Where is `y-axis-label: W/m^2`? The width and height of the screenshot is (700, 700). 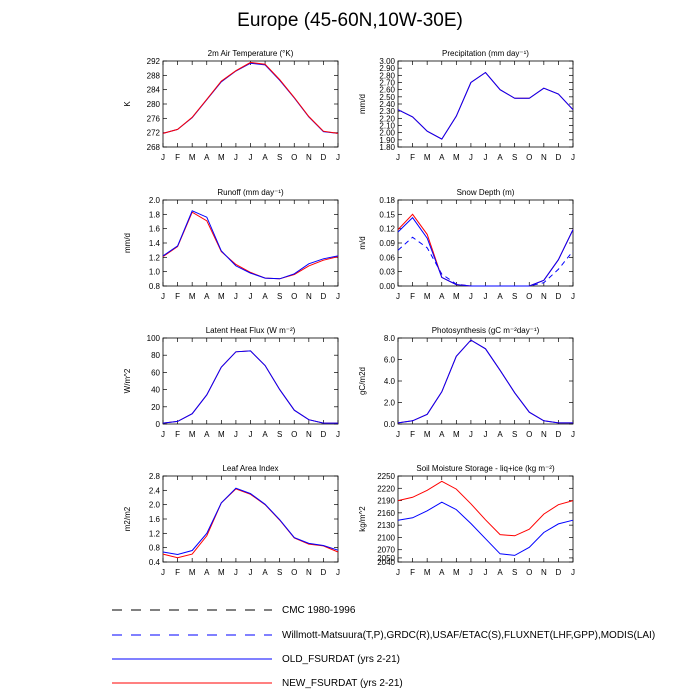 y-axis-label: W/m^2 is located at coordinates (127, 380).